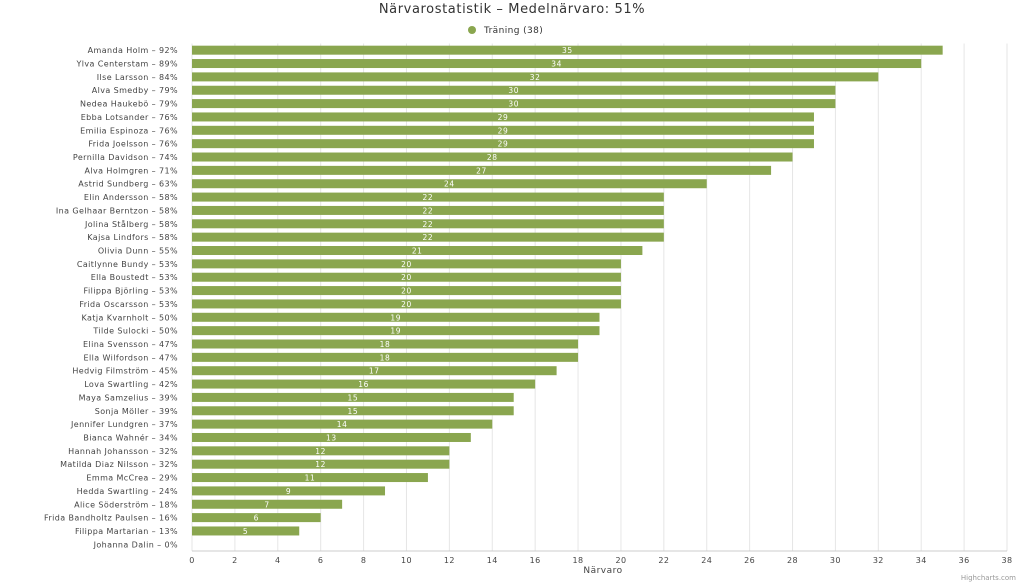  What do you see at coordinates (835, 560) in the screenshot?
I see `x-tick-label: 30` at bounding box center [835, 560].